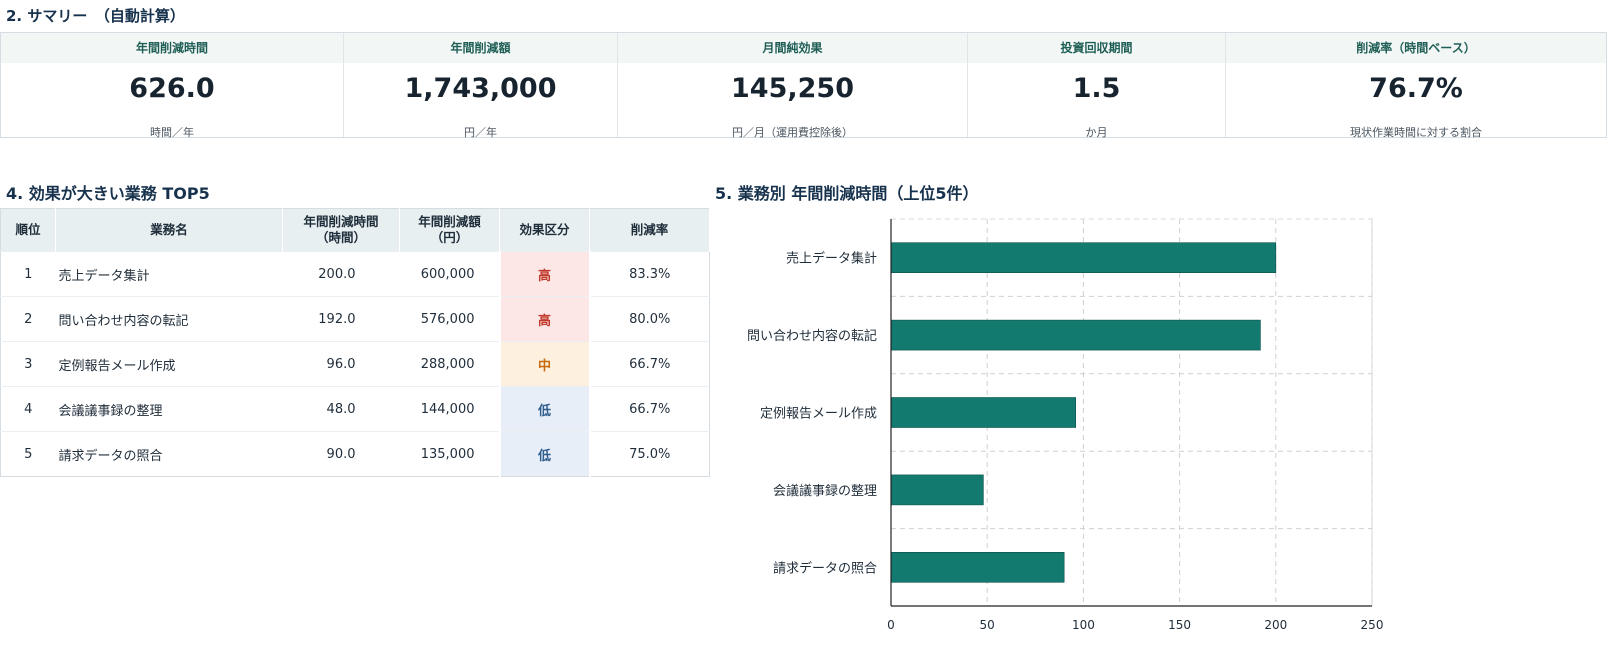  I want to click on col-hours-header: 年間削減時間 （時間）, so click(341, 230).